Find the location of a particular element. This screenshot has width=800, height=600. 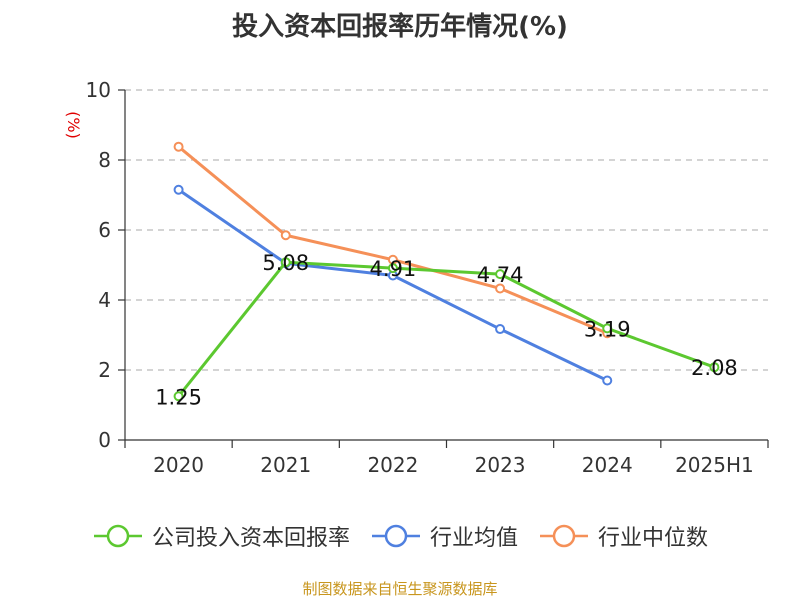

legend-label: 公司投入资本回报率 is located at coordinates (250, 538).